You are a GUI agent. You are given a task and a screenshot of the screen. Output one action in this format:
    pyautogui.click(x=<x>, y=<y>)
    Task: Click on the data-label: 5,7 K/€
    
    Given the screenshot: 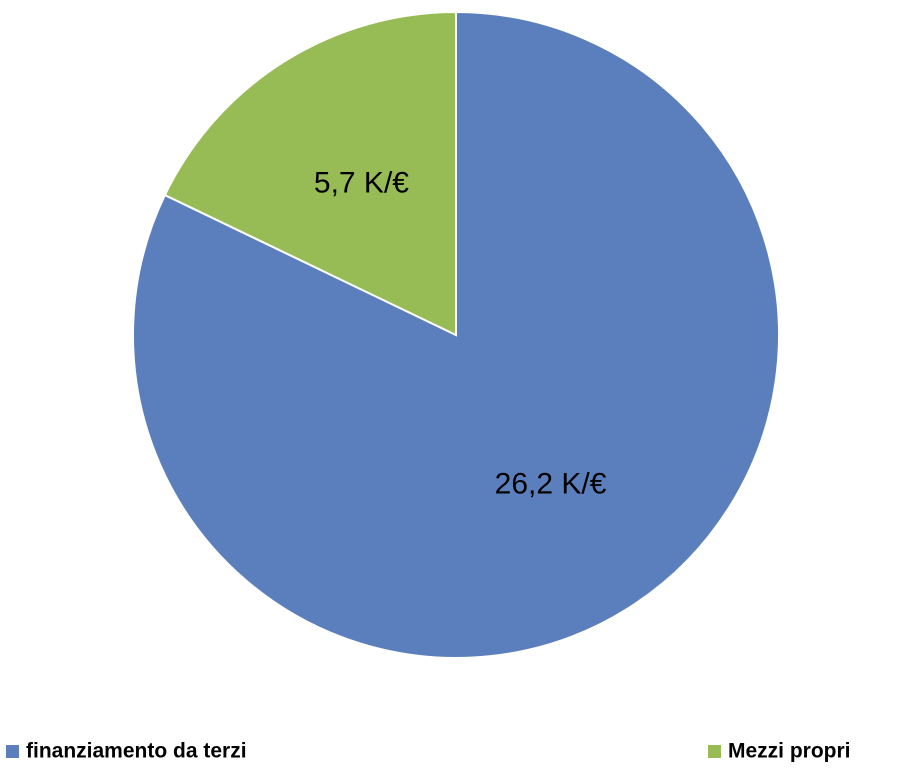 What is the action you would take?
    pyautogui.click(x=361, y=183)
    